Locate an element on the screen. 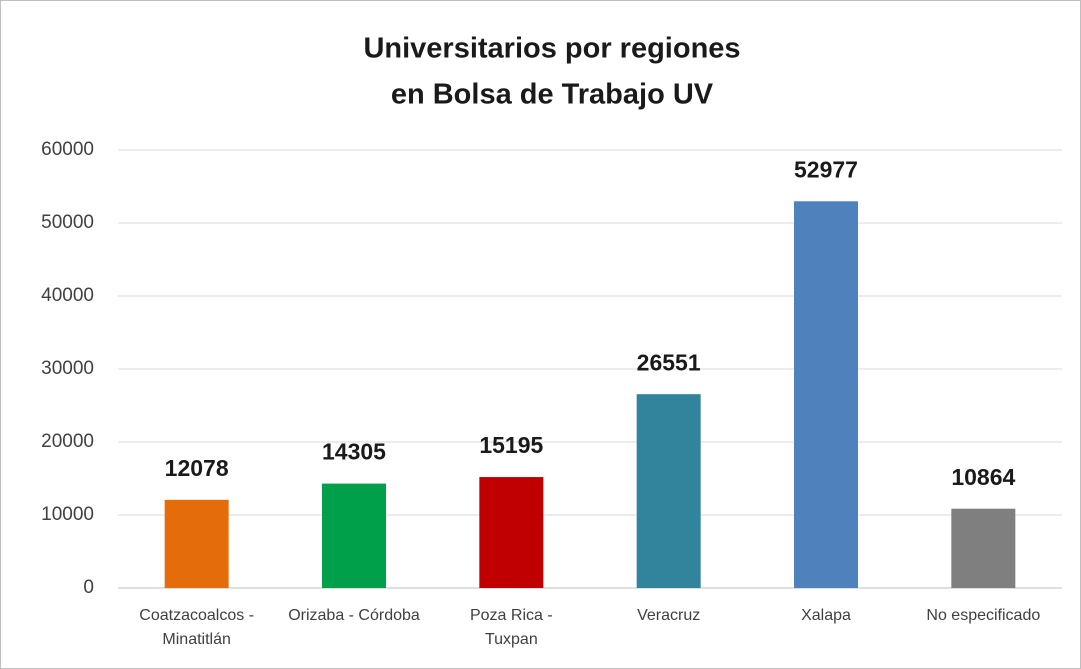 This screenshot has height=669, width=1081. y-tick-label: 60000 is located at coordinates (67, 149).